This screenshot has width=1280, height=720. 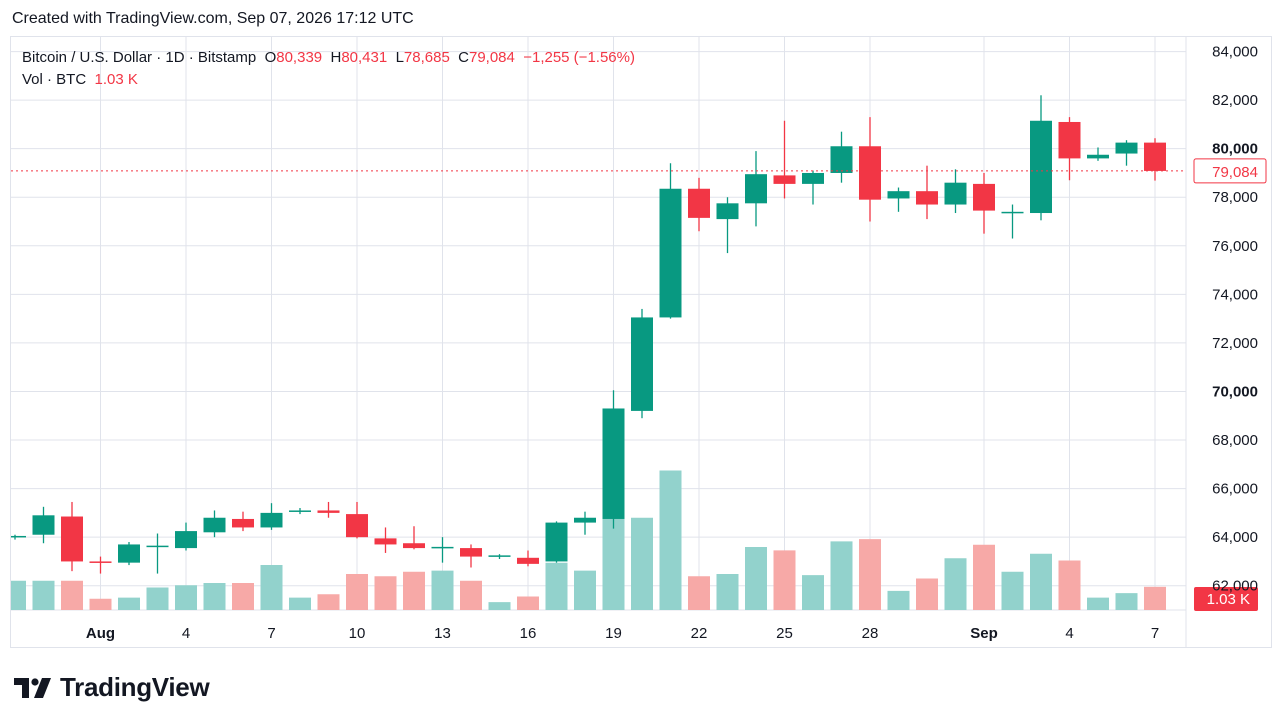 I want to click on y-tick-label: 80,000, so click(x=1235, y=149).